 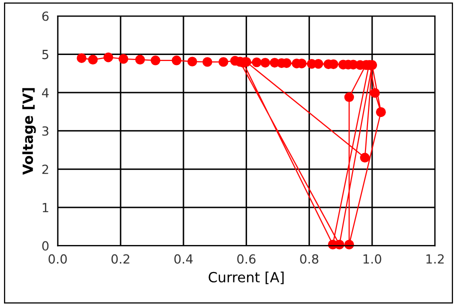 I want to click on x-tick-label: 1.2, so click(x=435, y=259).